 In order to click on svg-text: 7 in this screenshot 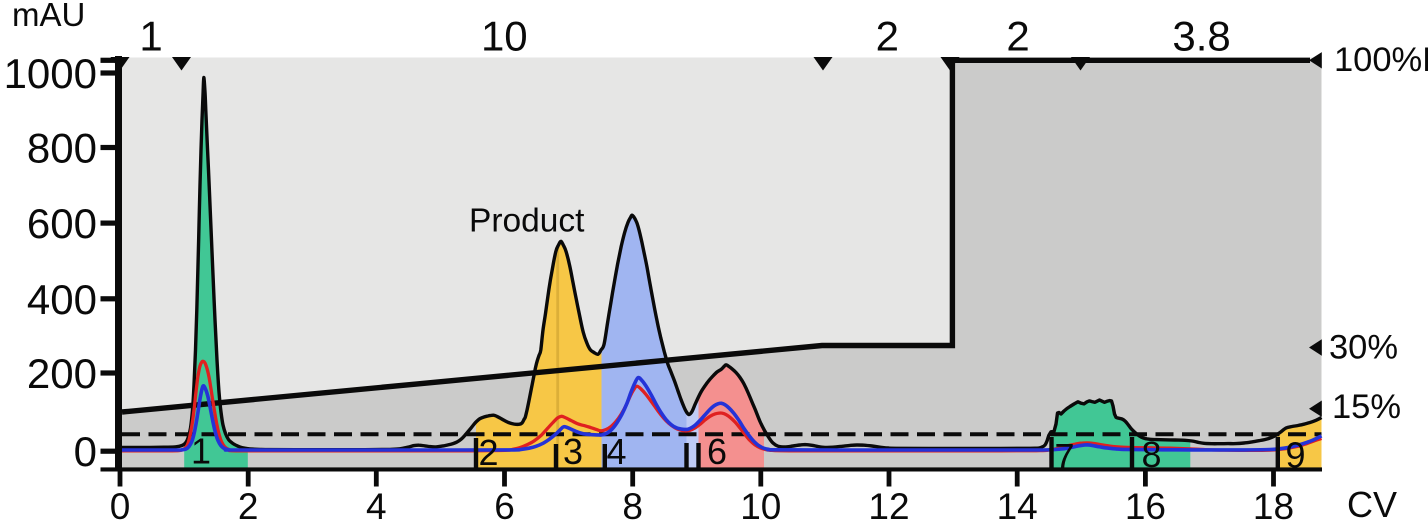, I will do `click(1064, 456)`.